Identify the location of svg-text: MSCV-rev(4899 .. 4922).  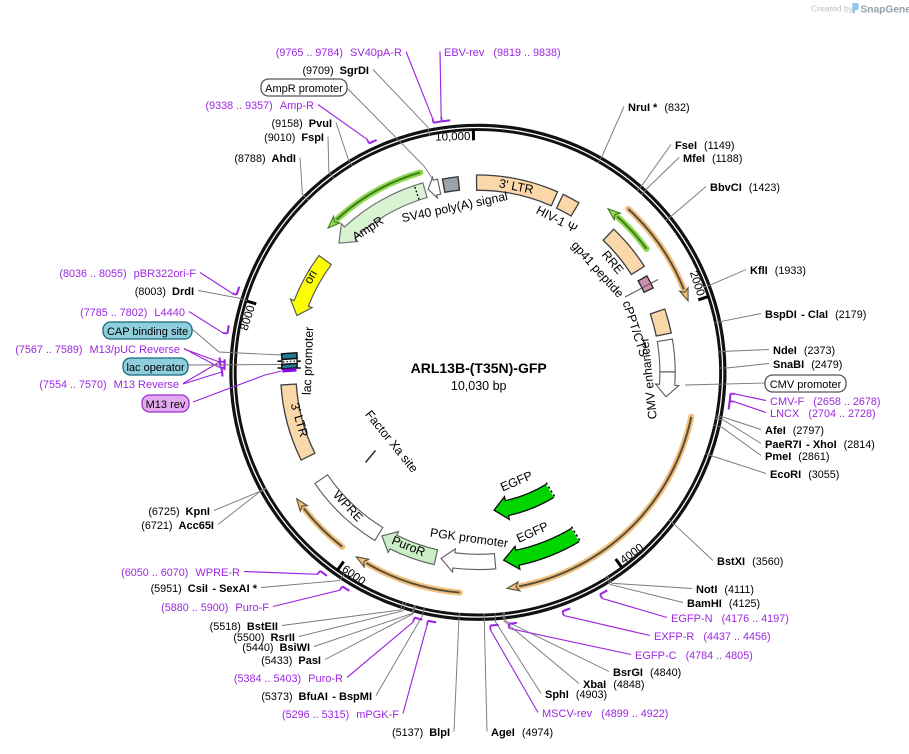
(605, 714).